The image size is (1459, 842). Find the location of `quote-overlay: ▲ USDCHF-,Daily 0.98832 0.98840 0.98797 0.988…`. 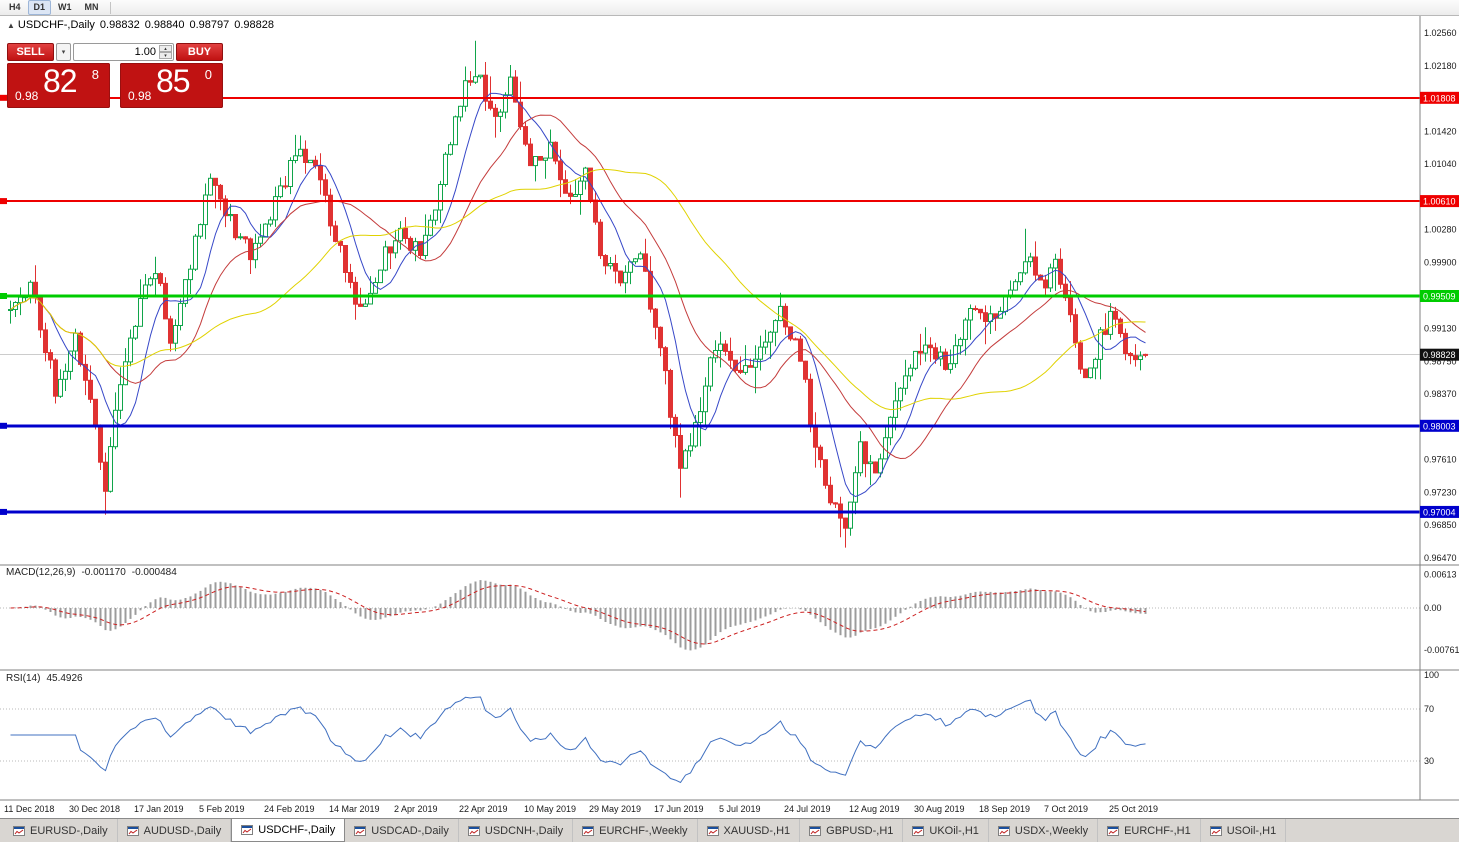

quote-overlay: ▲ USDCHF-,Daily 0.98832 0.98840 0.98797 0.988… is located at coordinates (140, 25).